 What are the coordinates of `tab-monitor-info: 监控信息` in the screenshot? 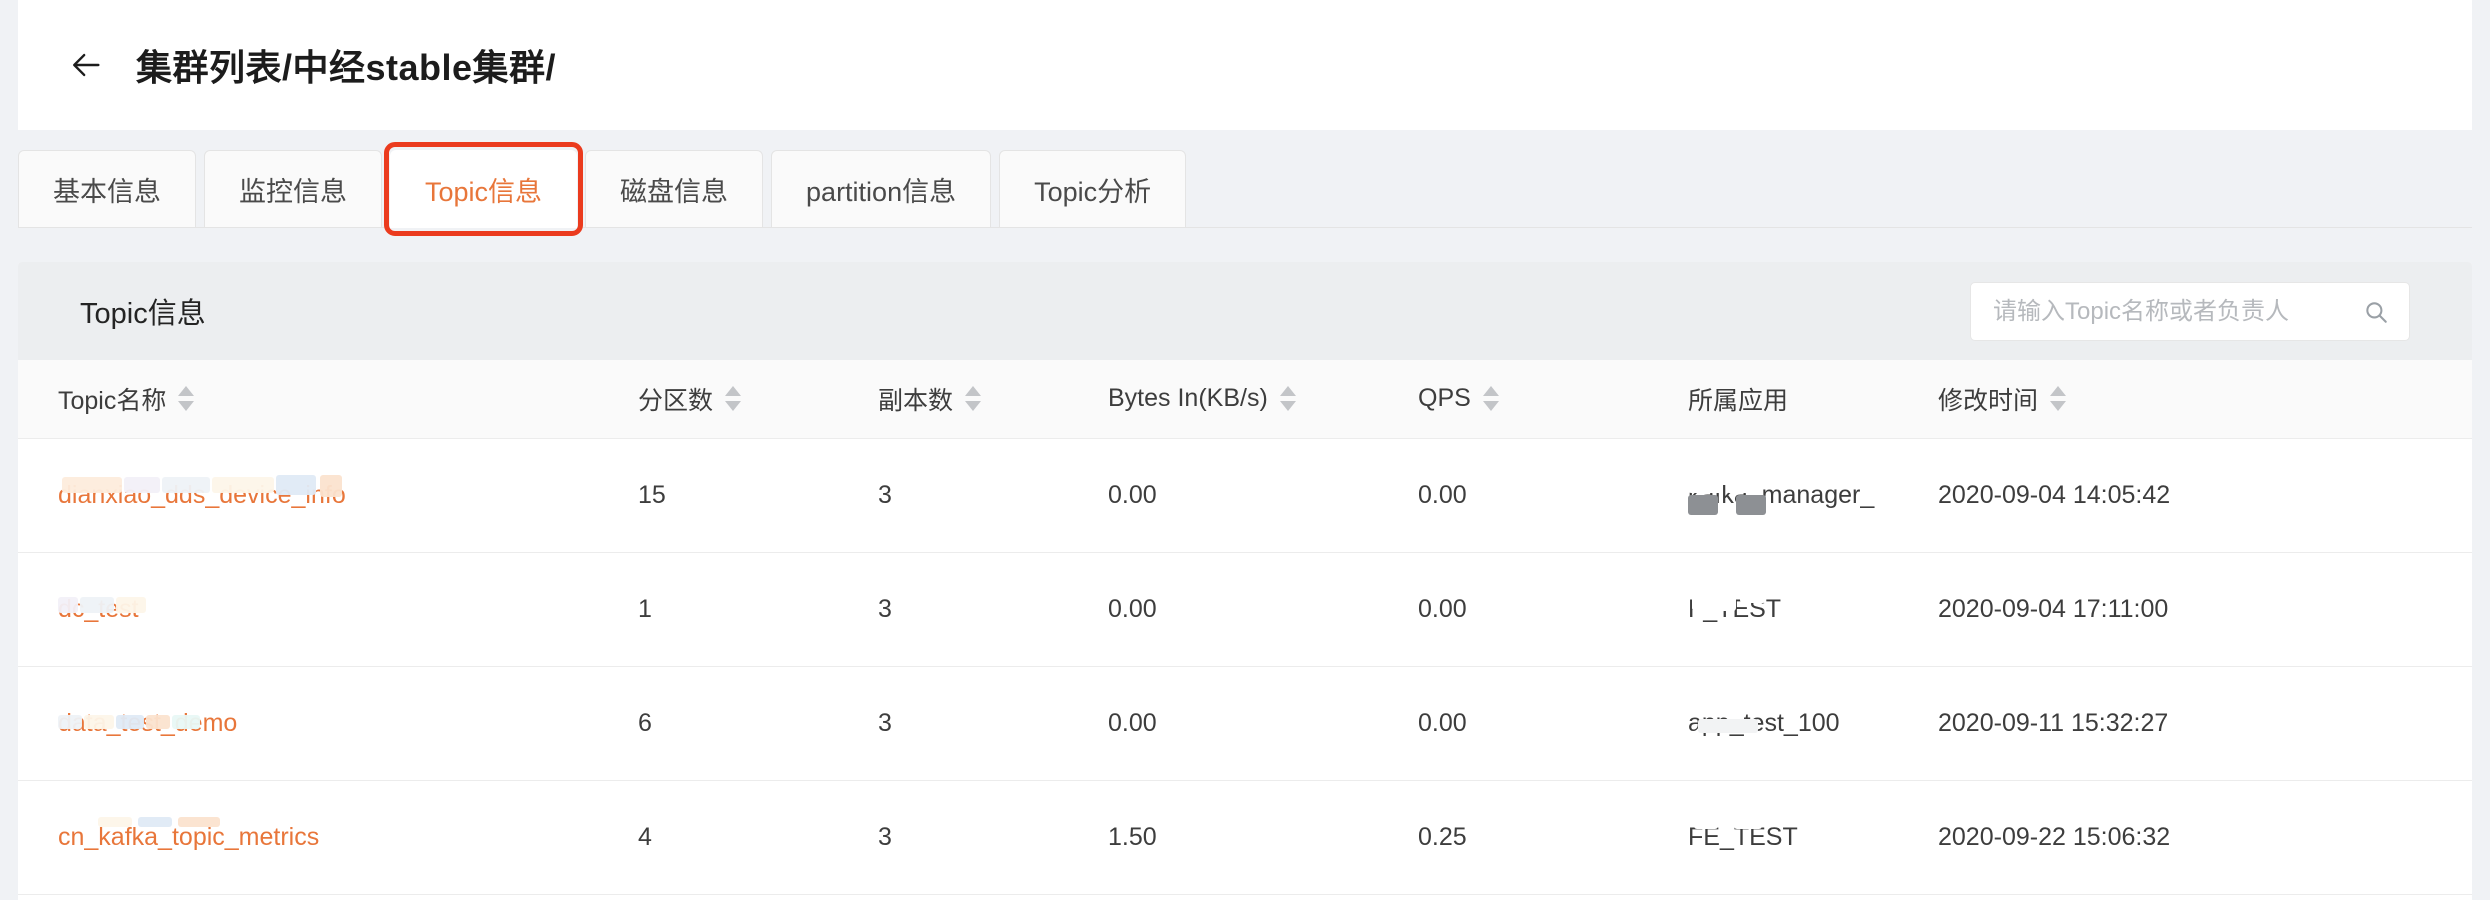 It's located at (293, 189).